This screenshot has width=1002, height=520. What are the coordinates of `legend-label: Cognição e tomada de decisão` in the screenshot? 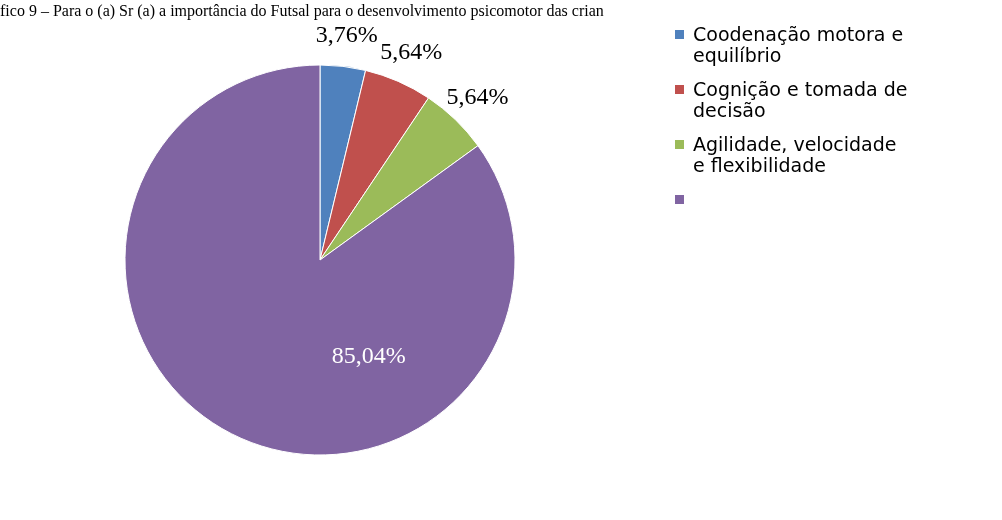 It's located at (800, 99).